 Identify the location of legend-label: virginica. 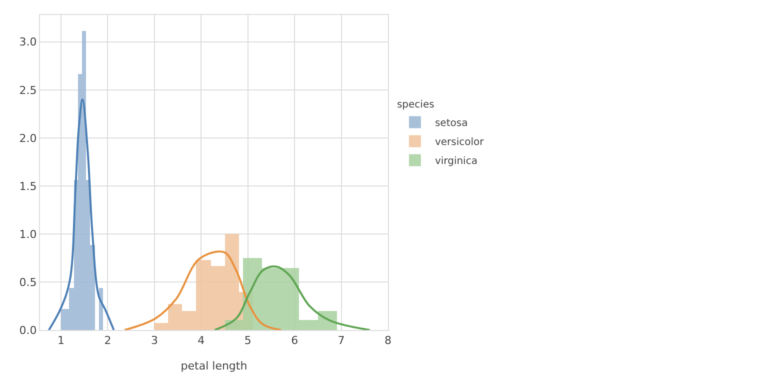
(456, 162).